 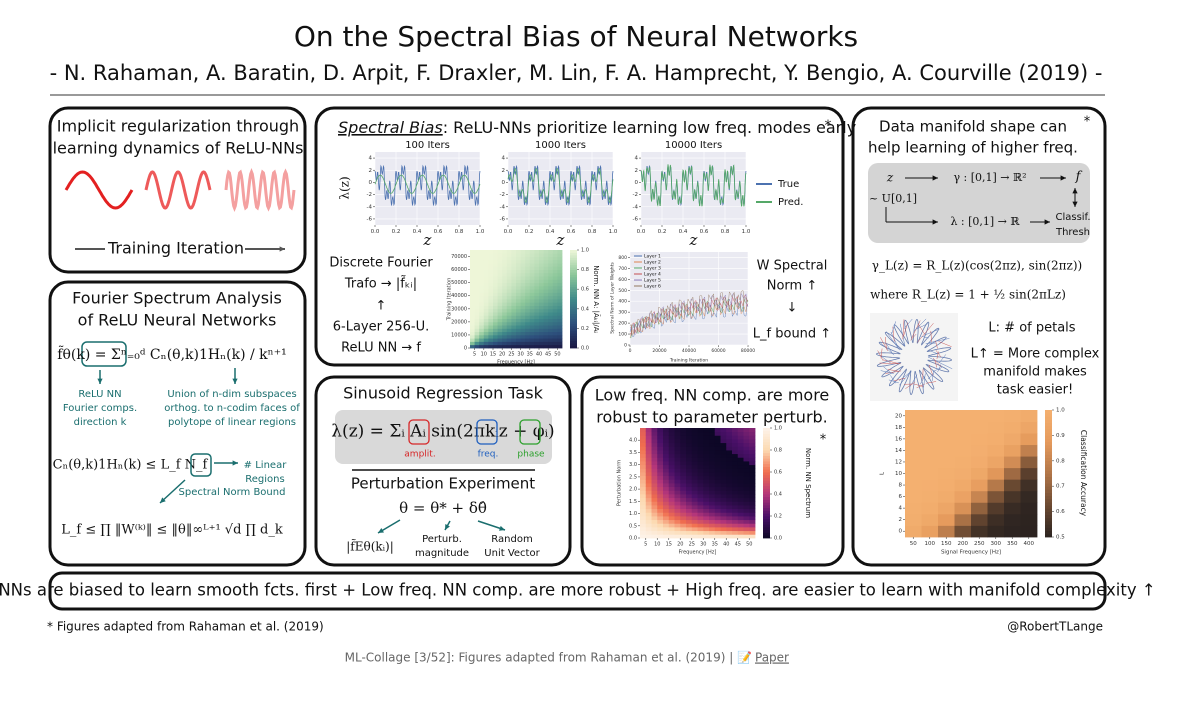 I want to click on y-tick-label: 100, so click(x=622, y=335).